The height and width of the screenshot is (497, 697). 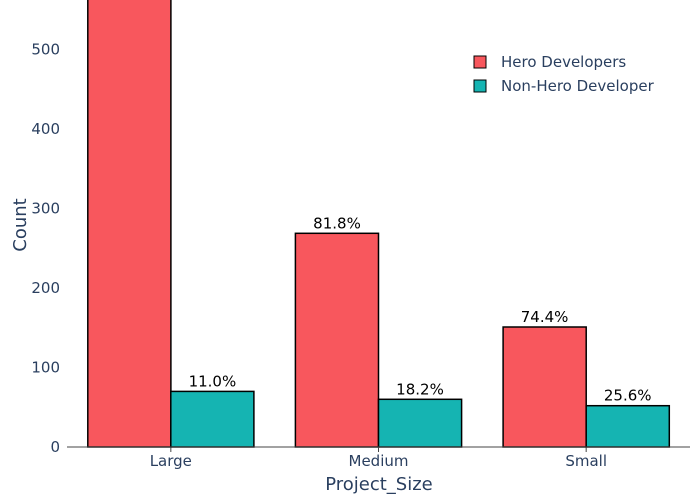 What do you see at coordinates (45, 368) in the screenshot?
I see `y-tick-label: 100` at bounding box center [45, 368].